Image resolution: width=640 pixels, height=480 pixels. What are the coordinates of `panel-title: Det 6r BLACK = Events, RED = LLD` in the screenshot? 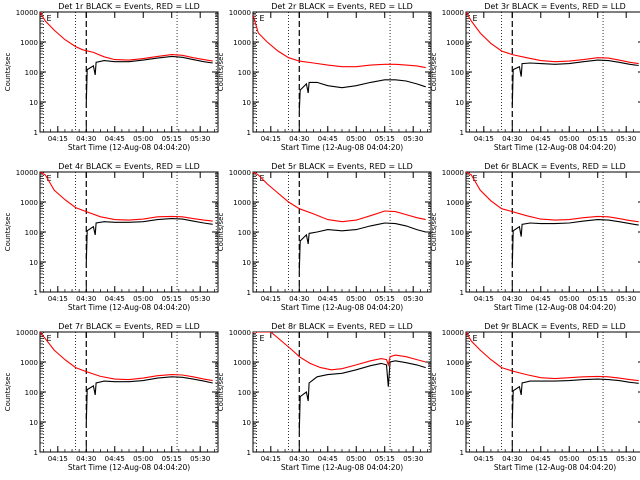 It's located at (555, 166).